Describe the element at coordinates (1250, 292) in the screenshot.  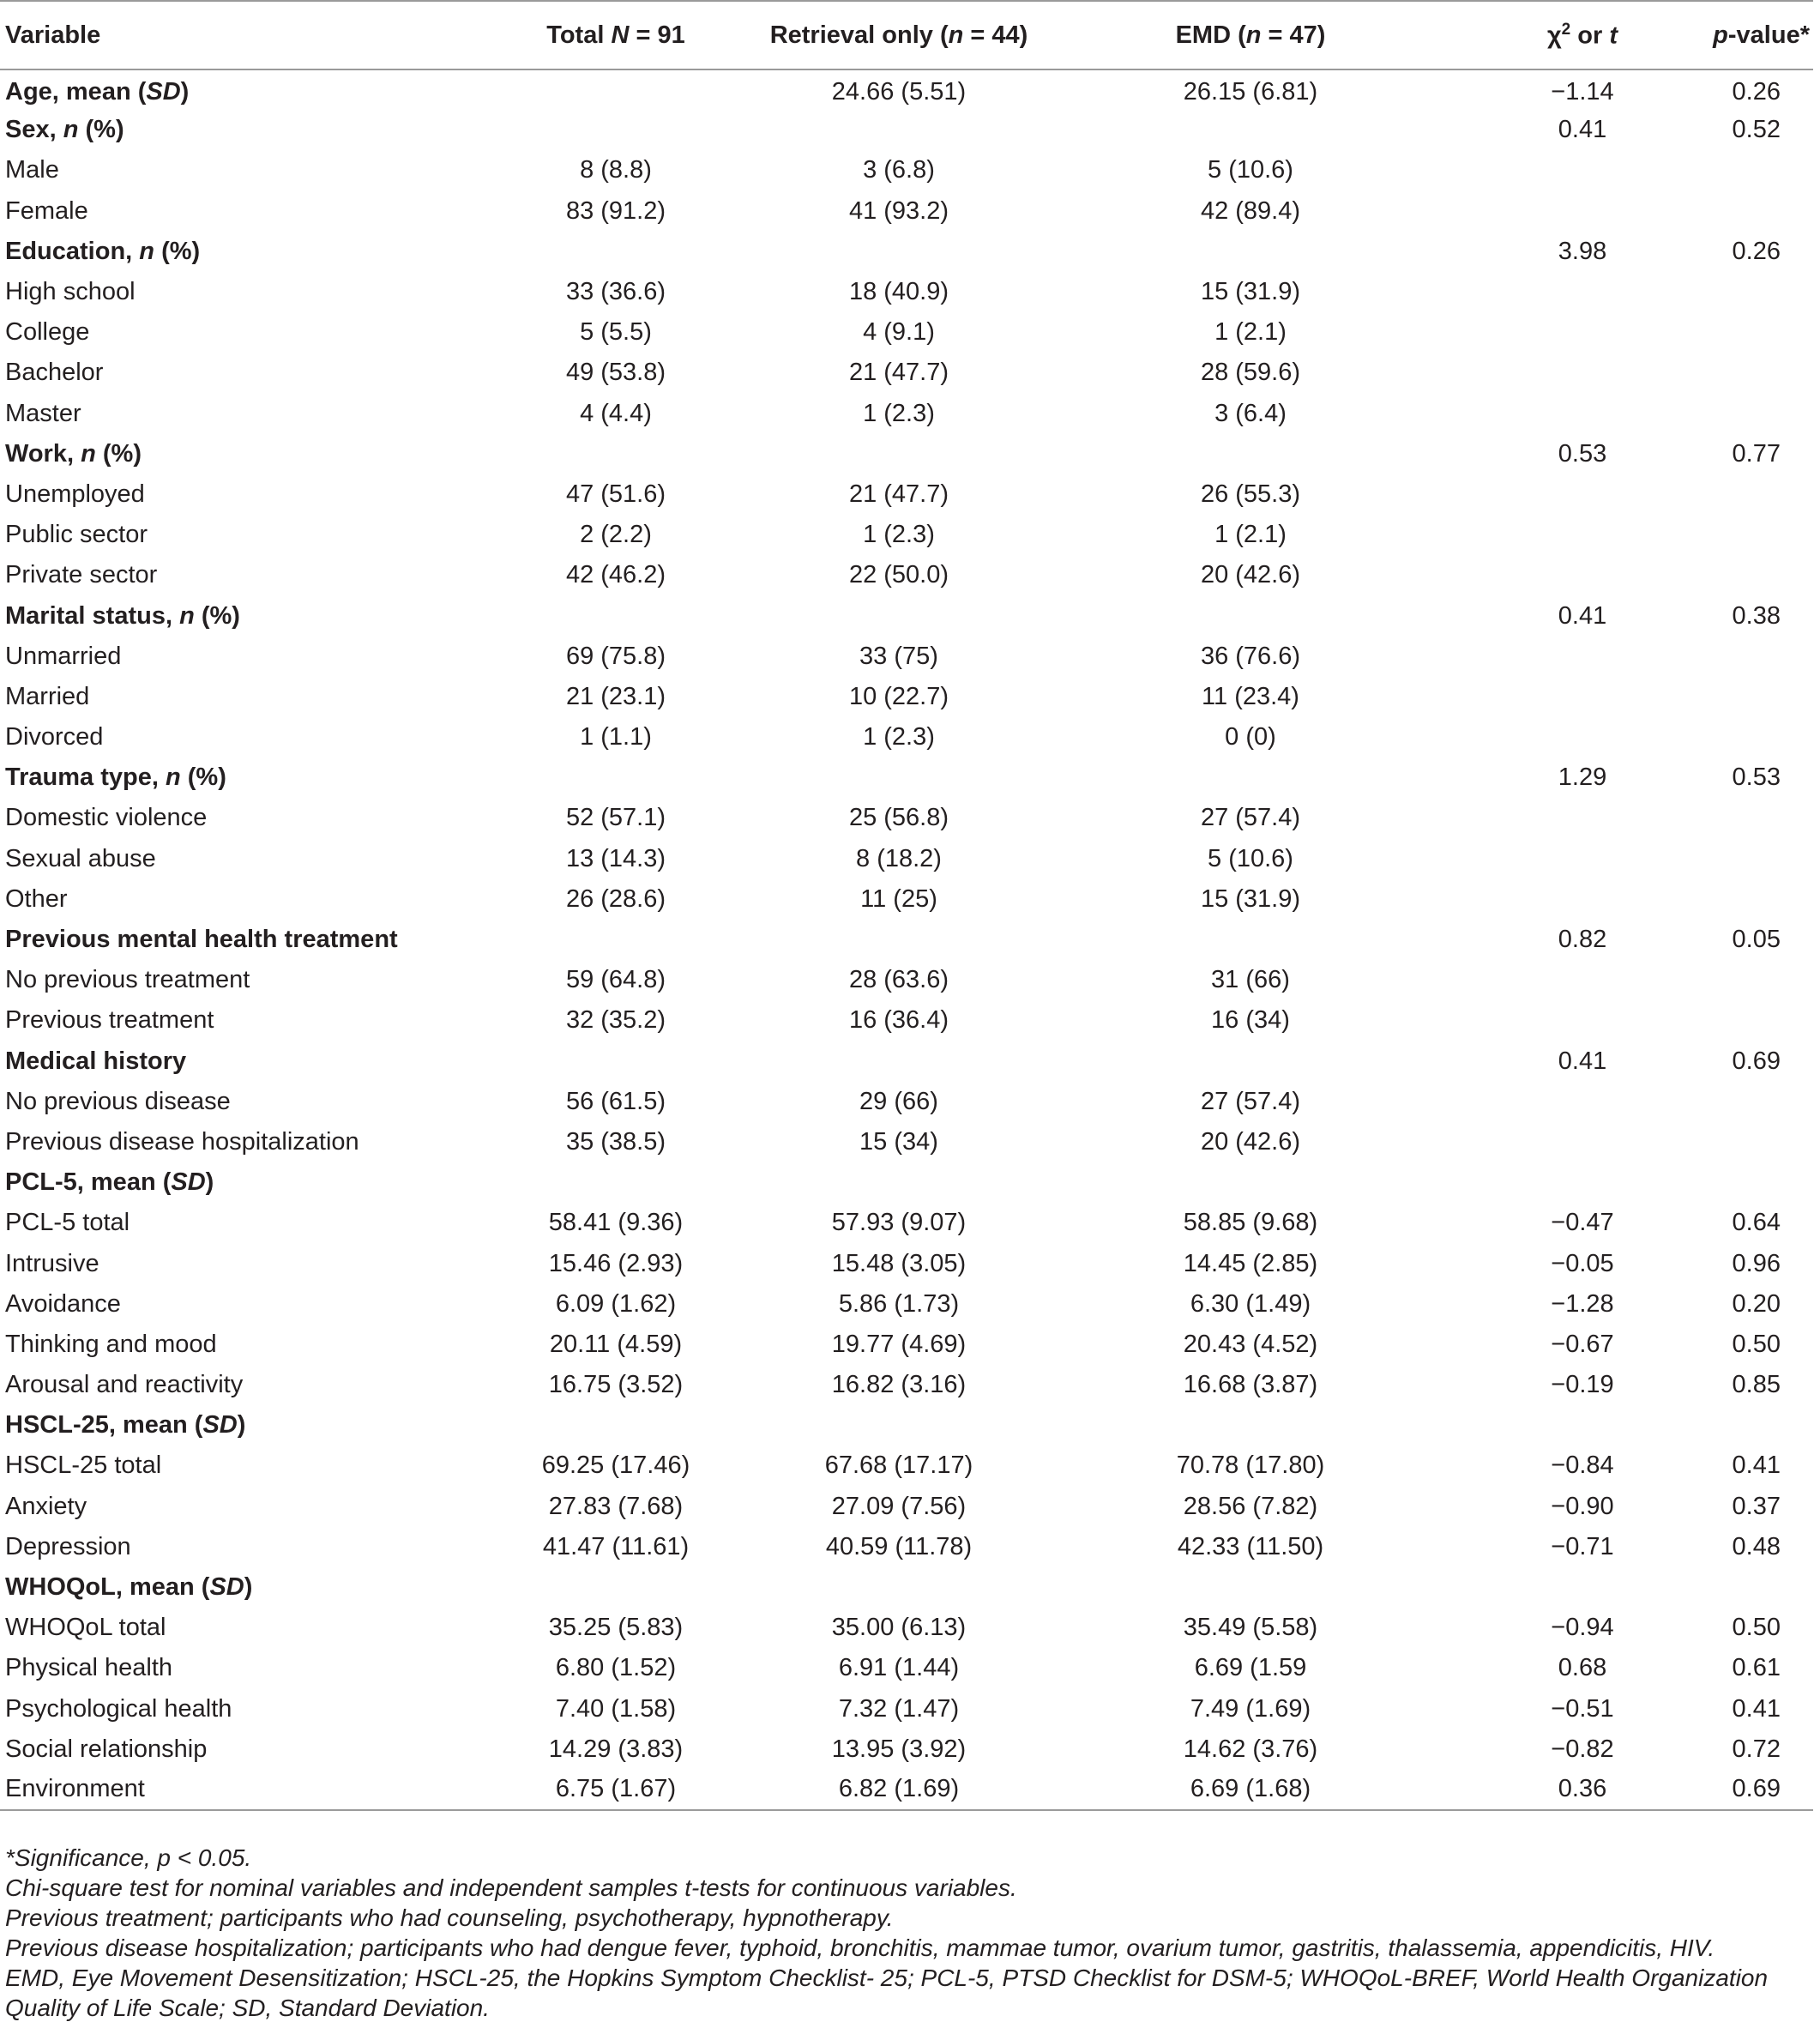
I see `cell-emd: 15 (31.9)` at that location.